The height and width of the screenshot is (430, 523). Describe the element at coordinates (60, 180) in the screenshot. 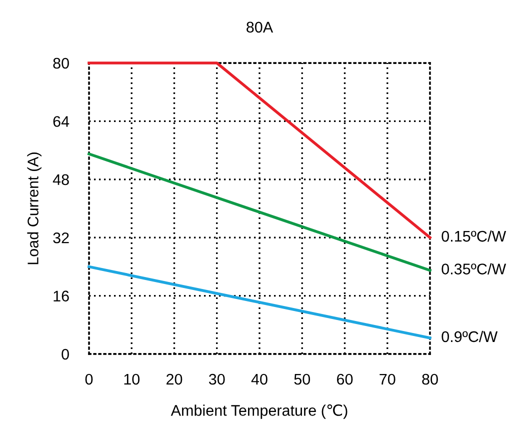

I see `y-tick-label: 48` at that location.